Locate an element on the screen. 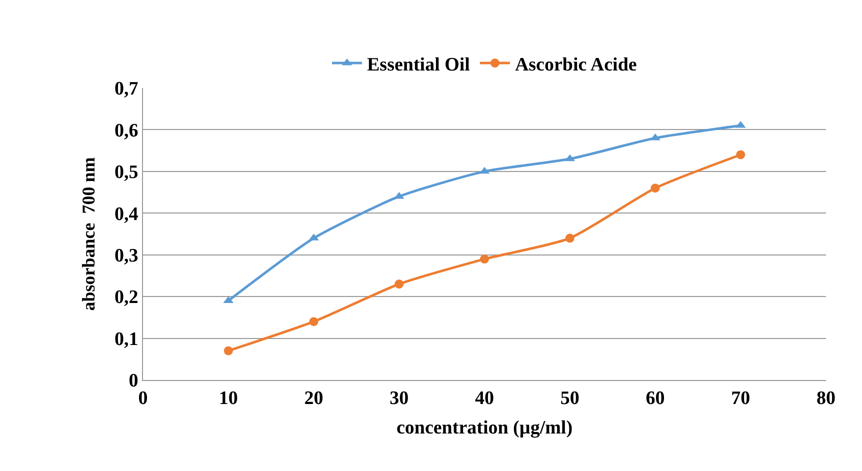 Image resolution: width=862 pixels, height=471 pixels. x-tick-label: 60 is located at coordinates (655, 398).